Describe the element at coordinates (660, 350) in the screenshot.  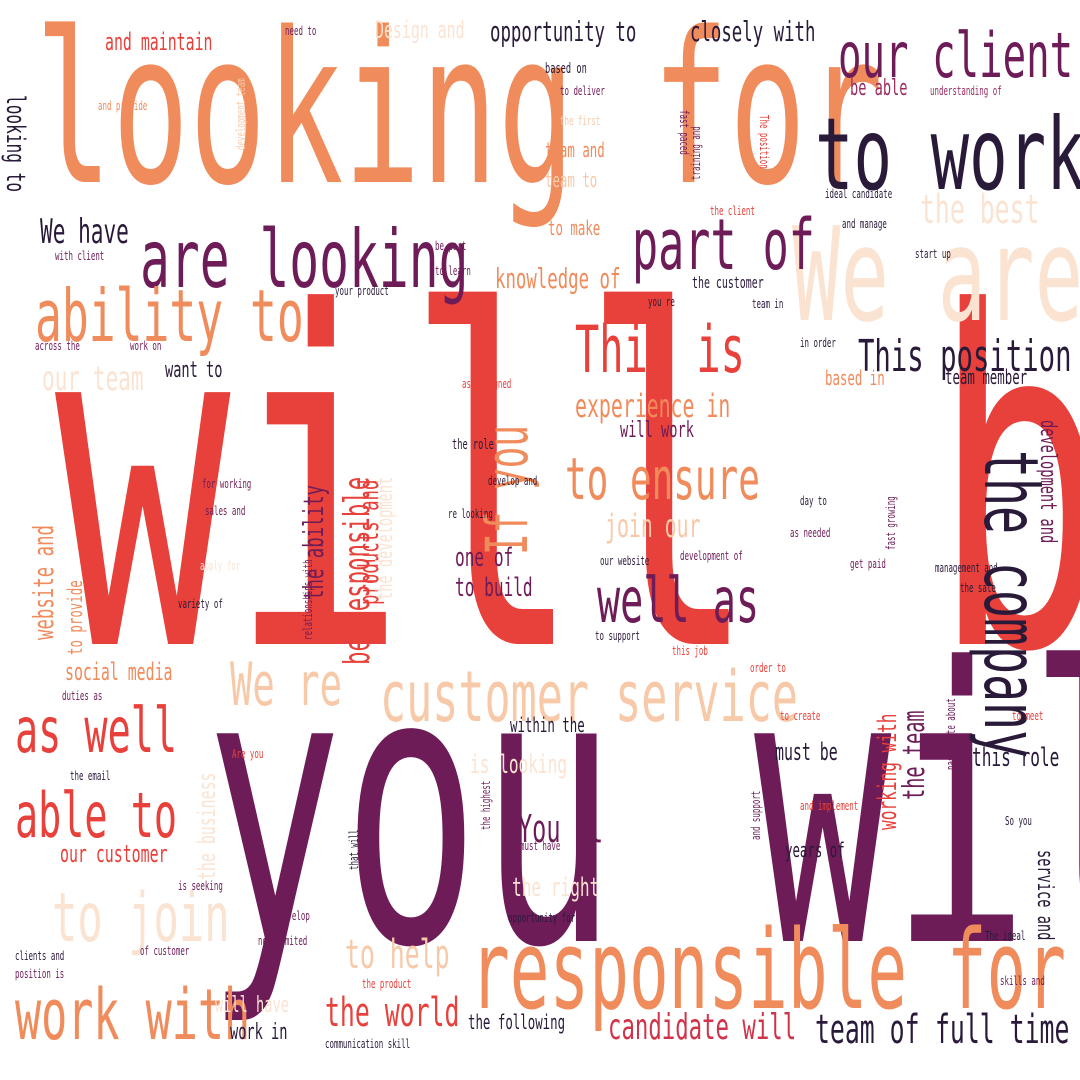
I see `word-this-is: This is` at that location.